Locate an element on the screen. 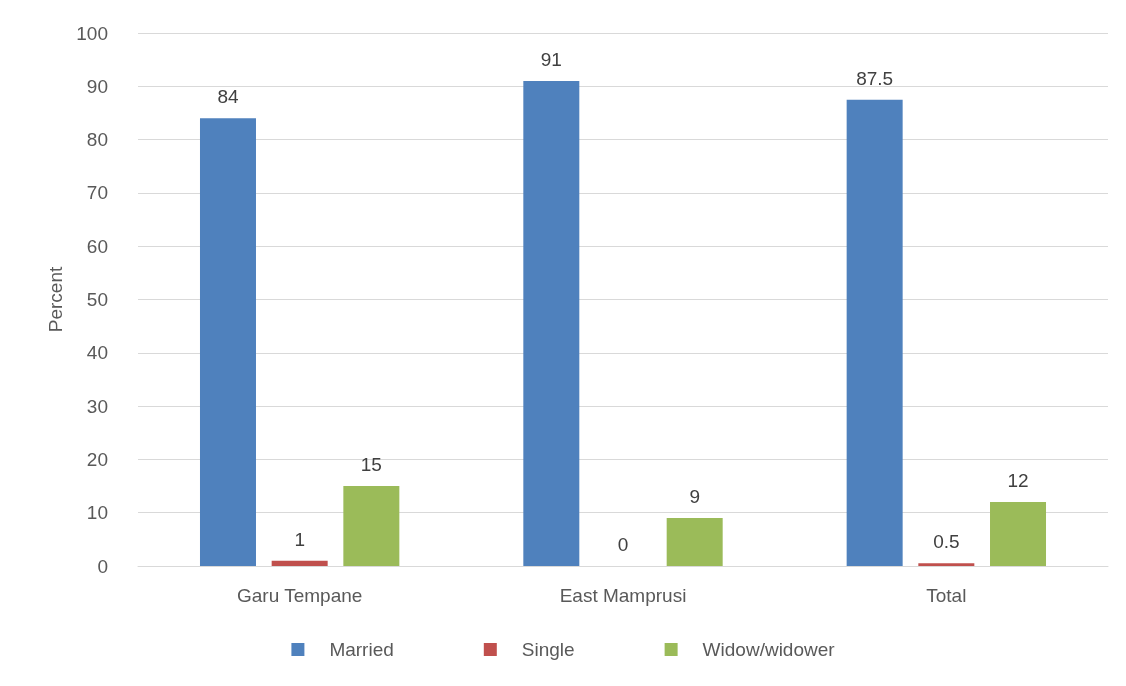 This screenshot has height=686, width=1126. data-label: 87.5 is located at coordinates (875, 78).